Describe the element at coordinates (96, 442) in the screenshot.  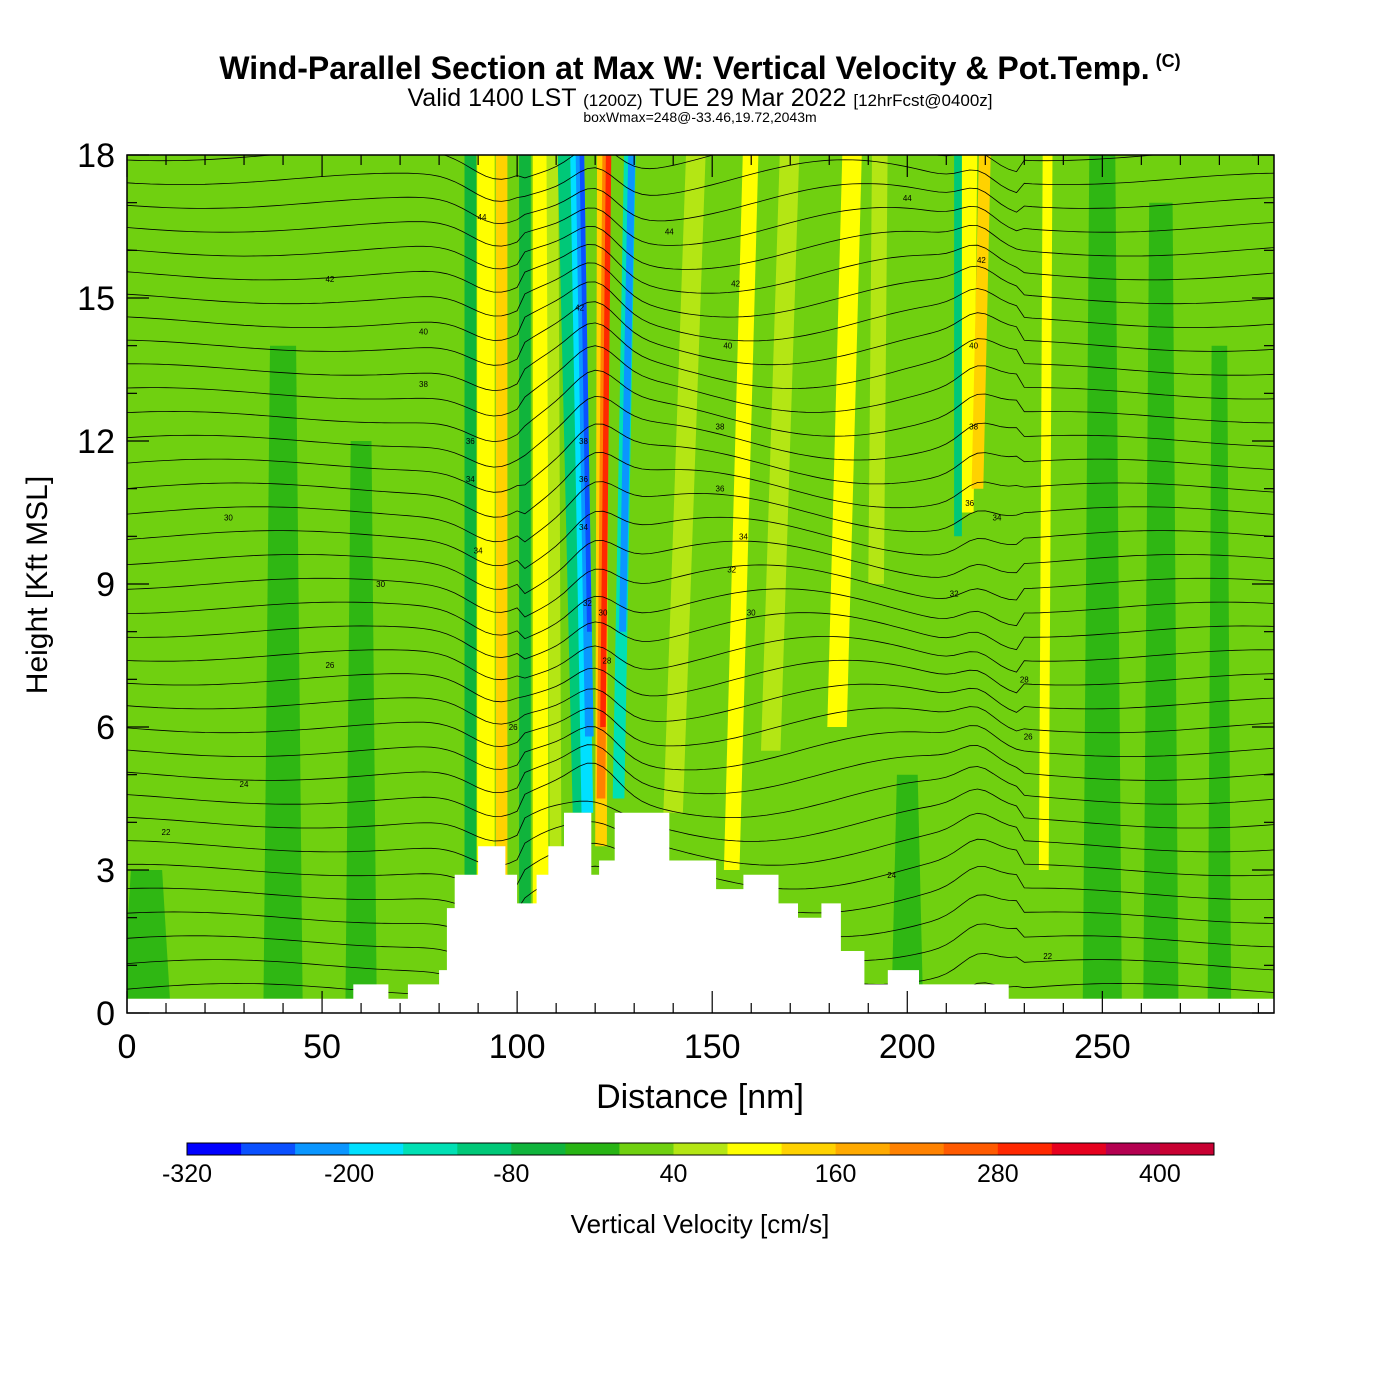
I see `y-tick-label: 12` at that location.